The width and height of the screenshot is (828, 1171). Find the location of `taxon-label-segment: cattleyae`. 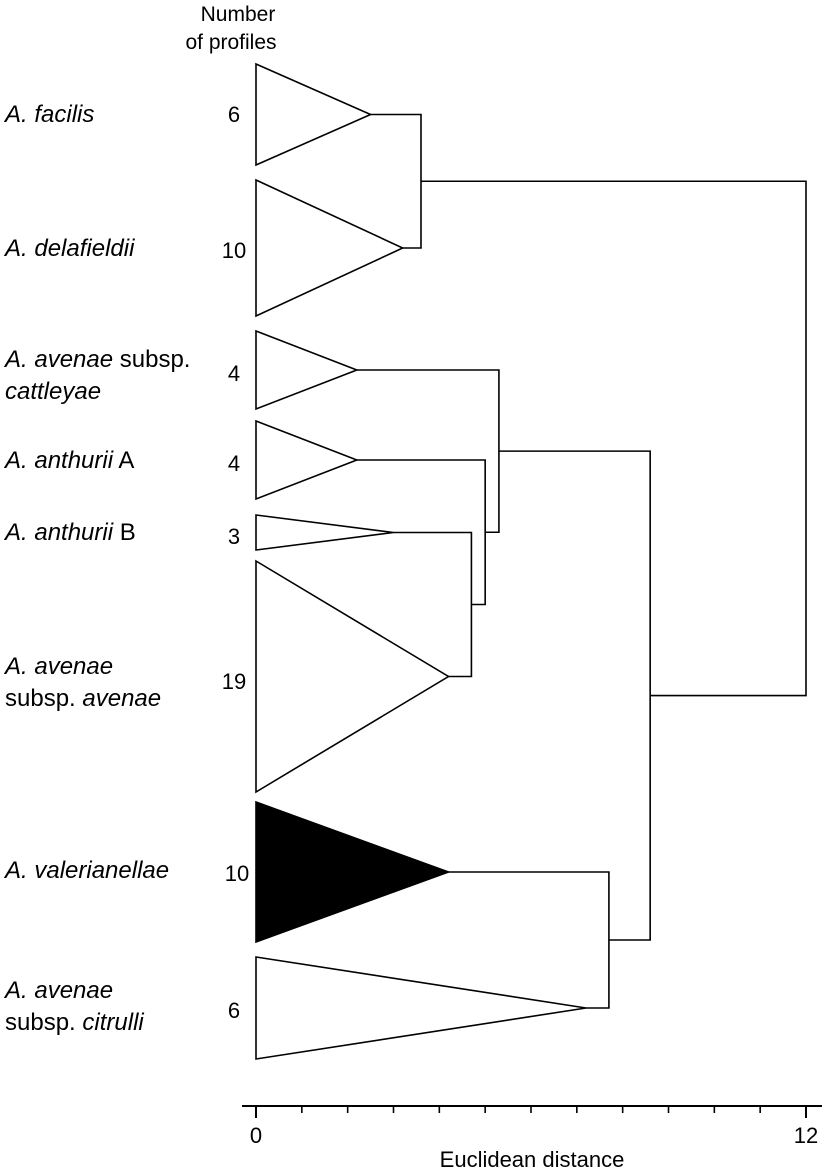

taxon-label-segment: cattleyae is located at coordinates (53, 391).